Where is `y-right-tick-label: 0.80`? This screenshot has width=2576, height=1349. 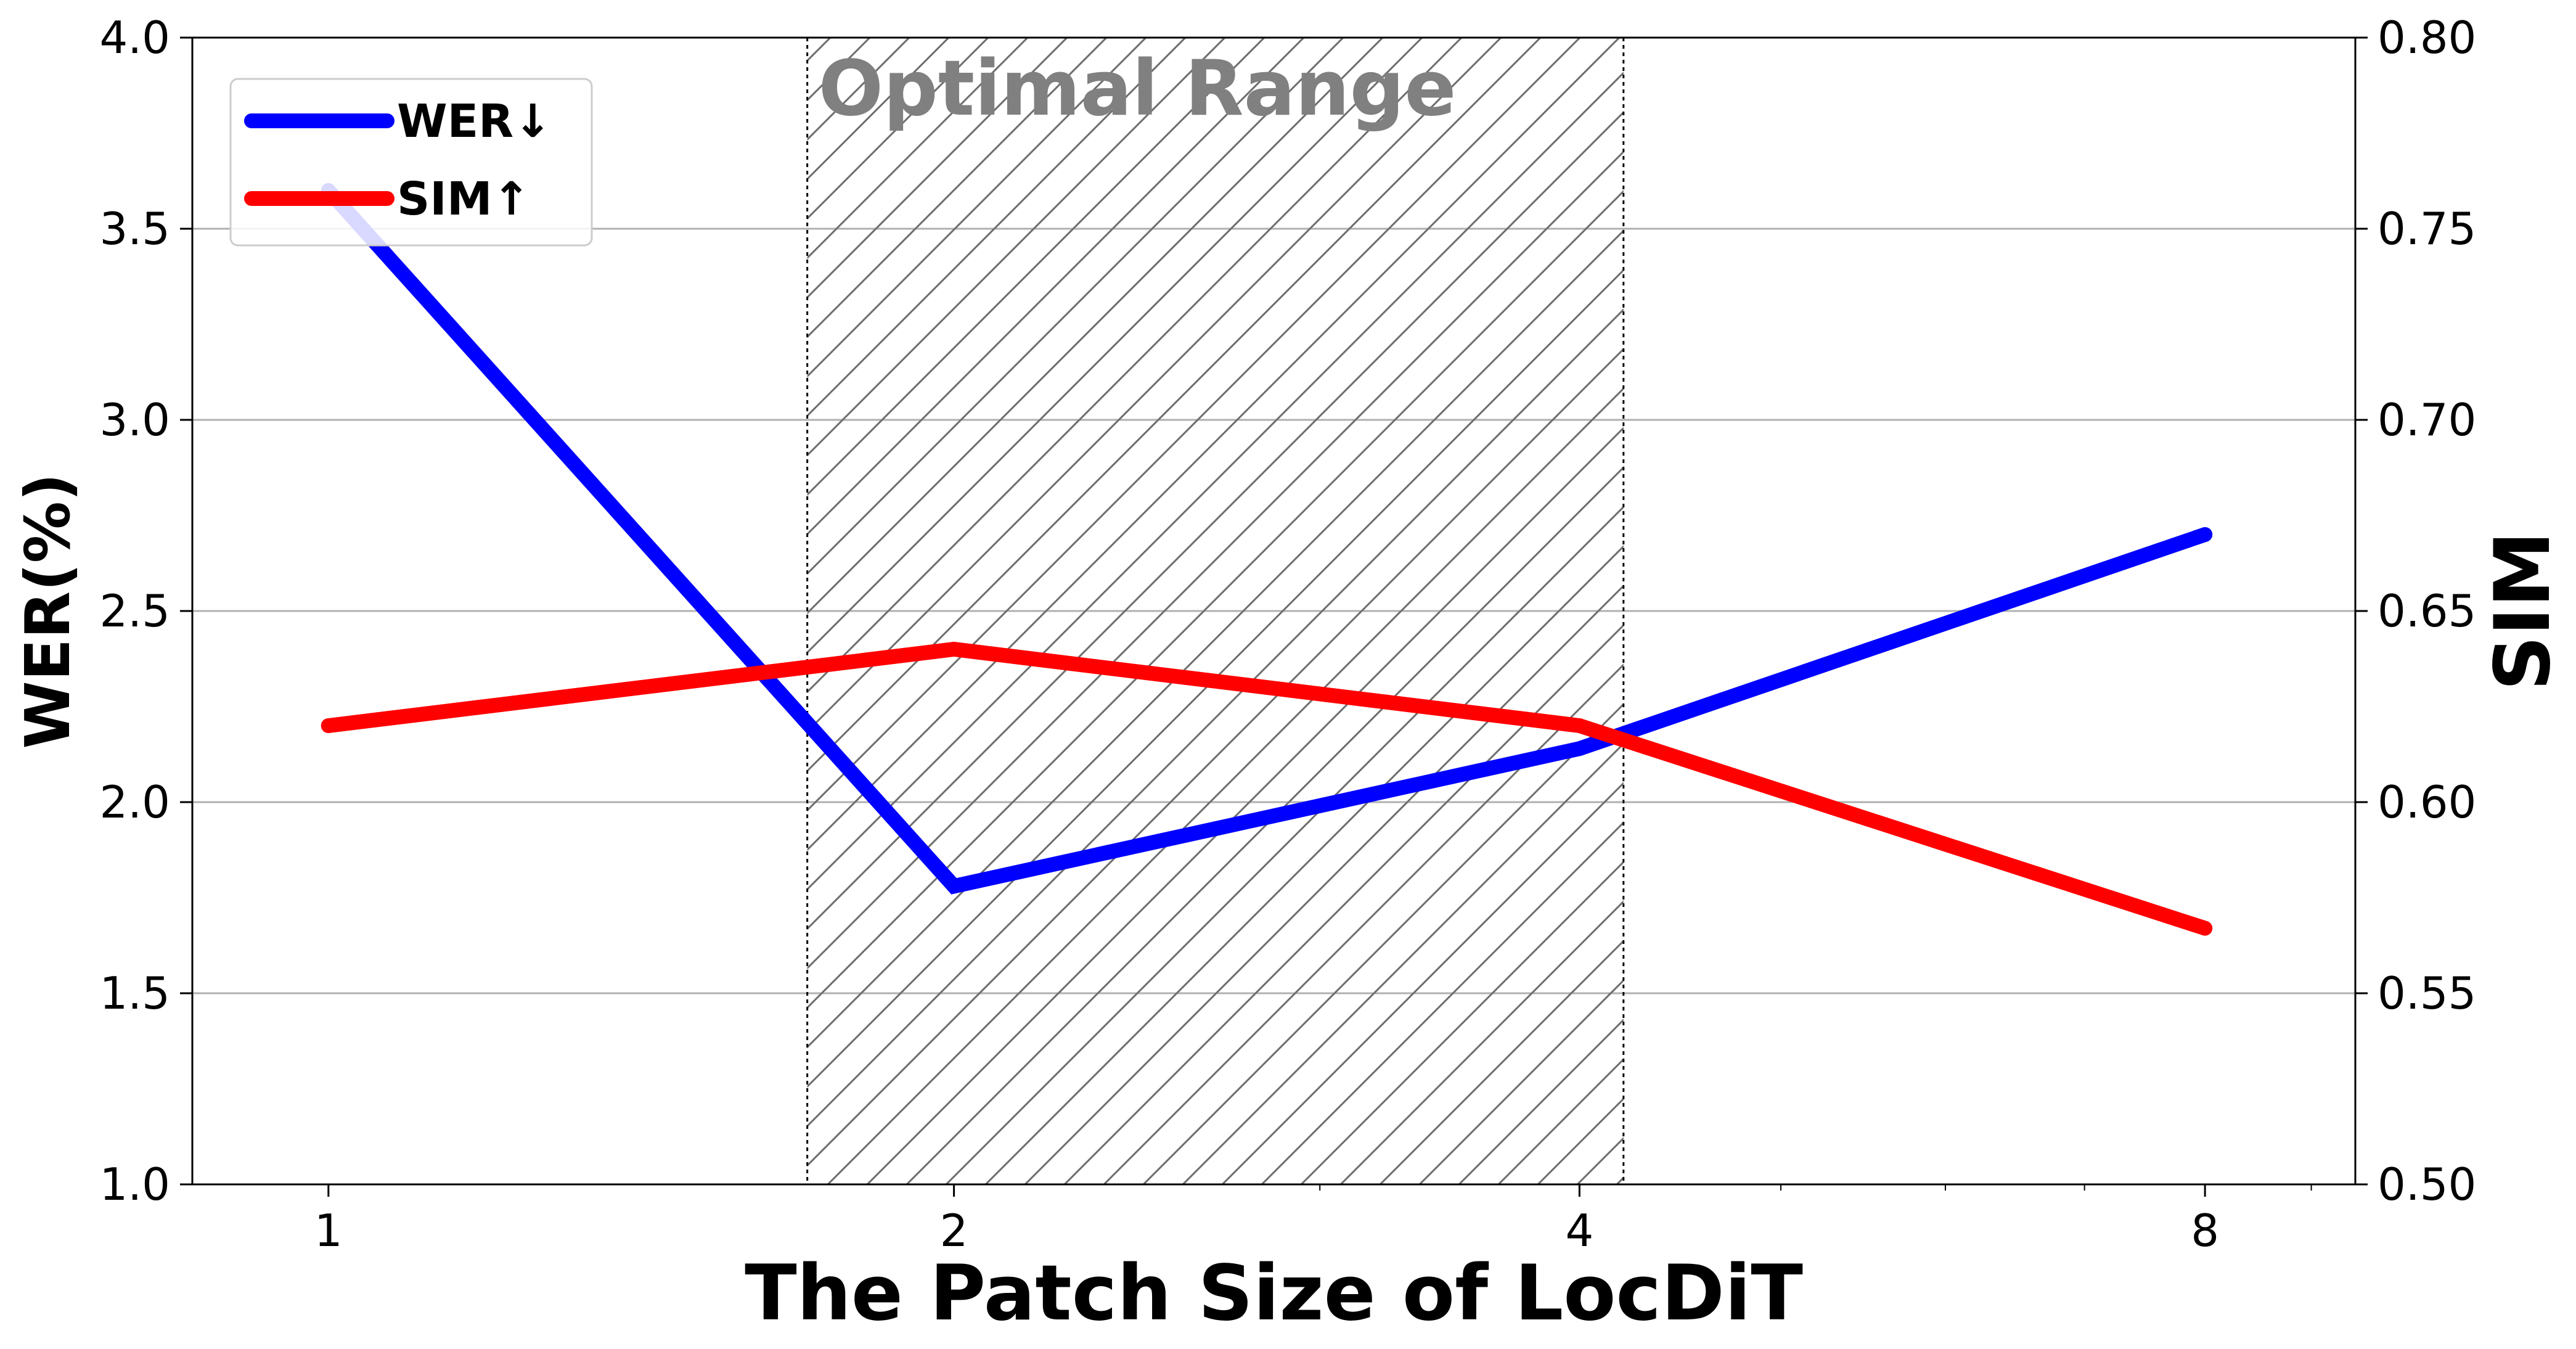
y-right-tick-label: 0.80 is located at coordinates (2427, 38).